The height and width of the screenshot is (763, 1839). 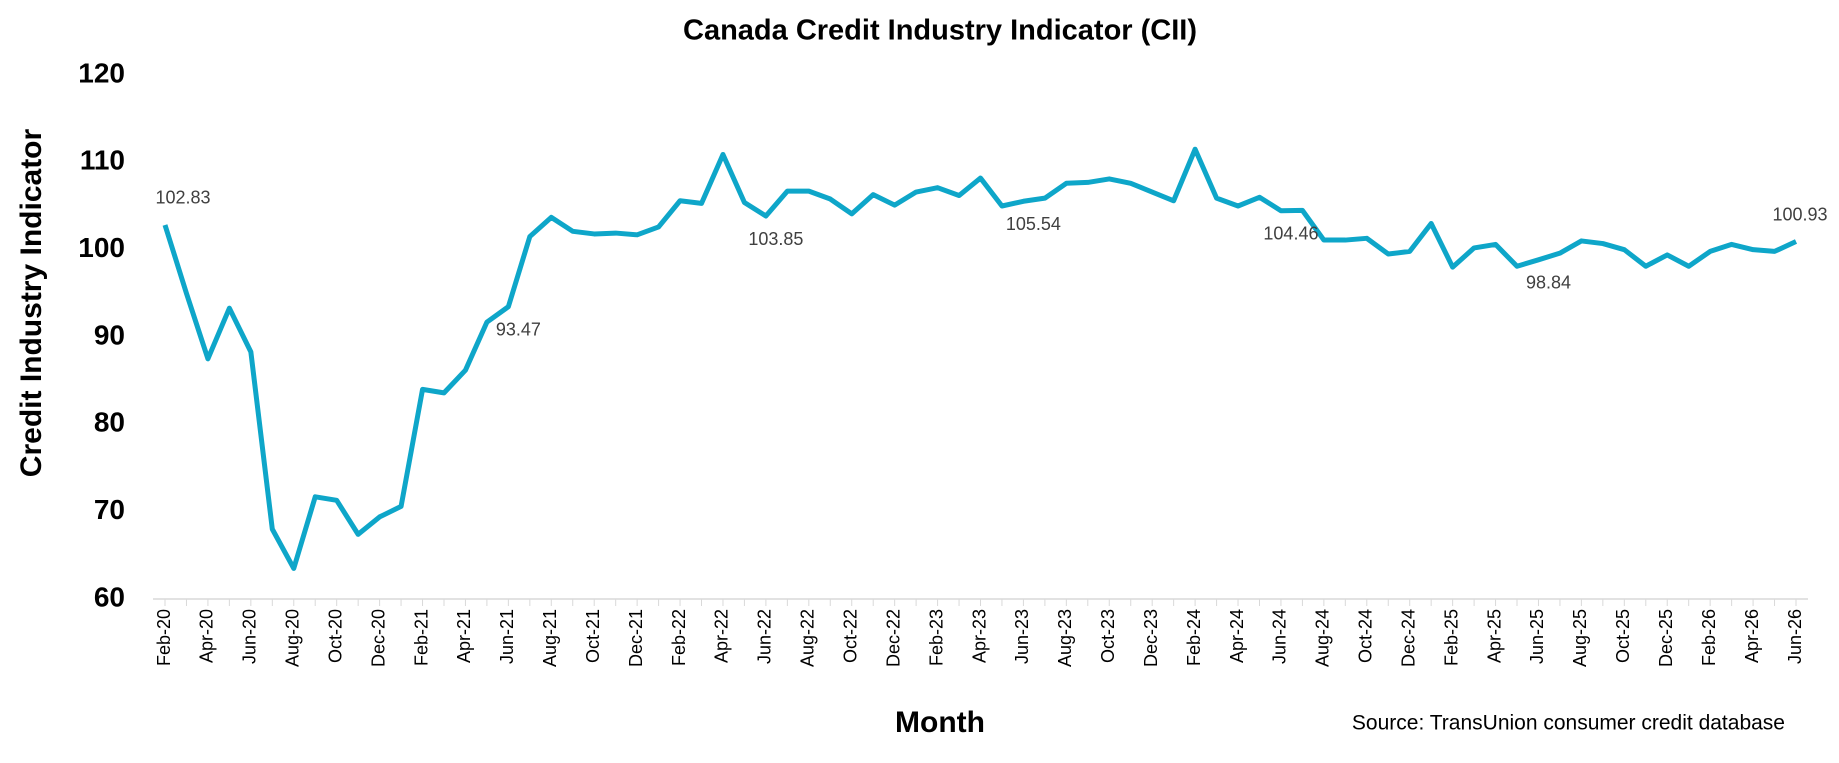 I want to click on x-tick-label: Jun-20, so click(x=250, y=636).